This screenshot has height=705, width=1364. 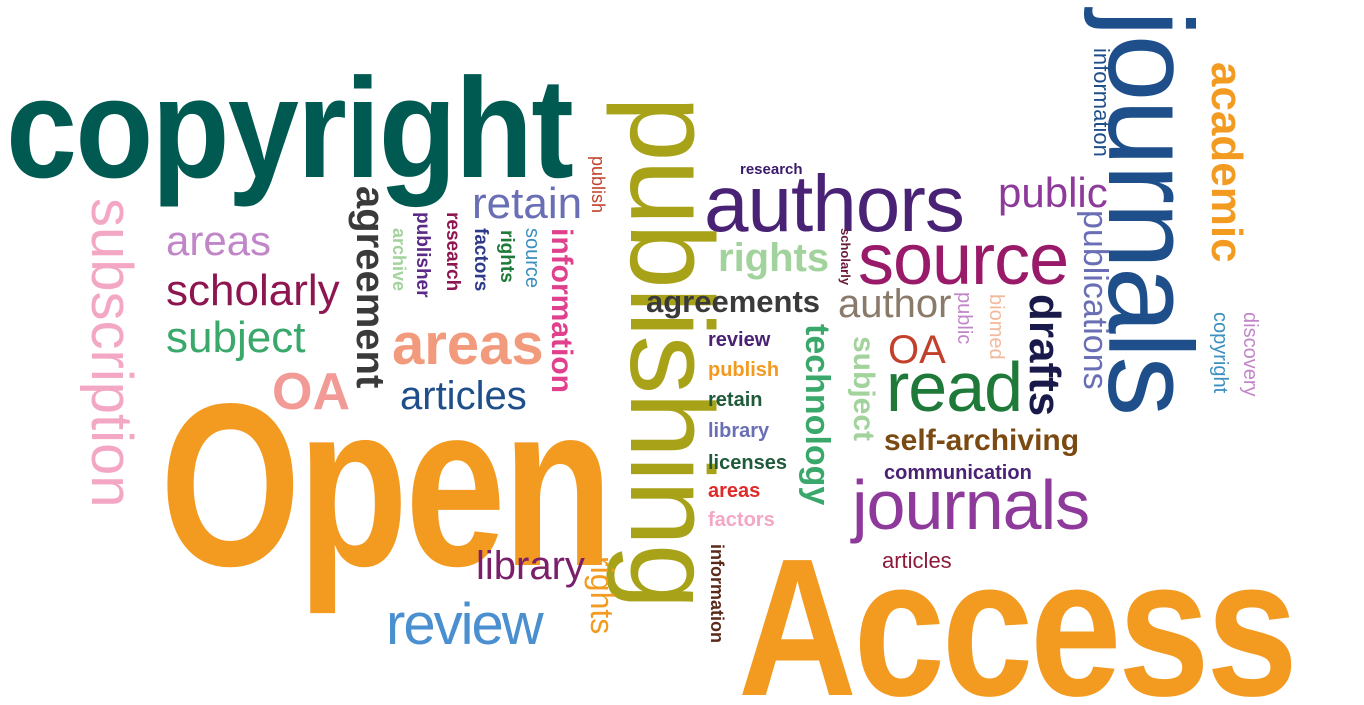 I want to click on word-subscription: subscription, so click(x=111, y=353).